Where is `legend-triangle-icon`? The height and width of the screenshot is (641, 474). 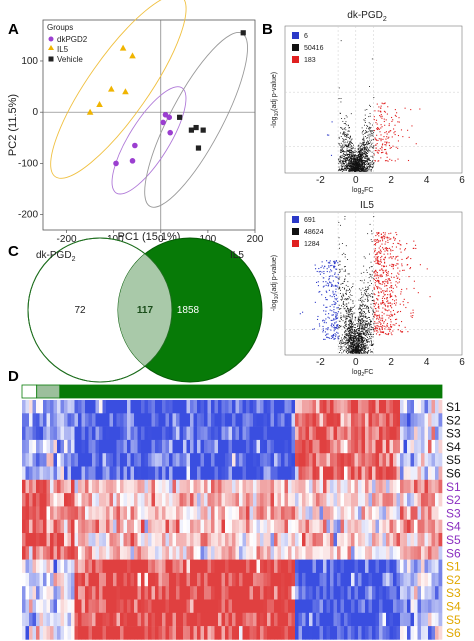
legend-triangle-icon is located at coordinates (51, 47).